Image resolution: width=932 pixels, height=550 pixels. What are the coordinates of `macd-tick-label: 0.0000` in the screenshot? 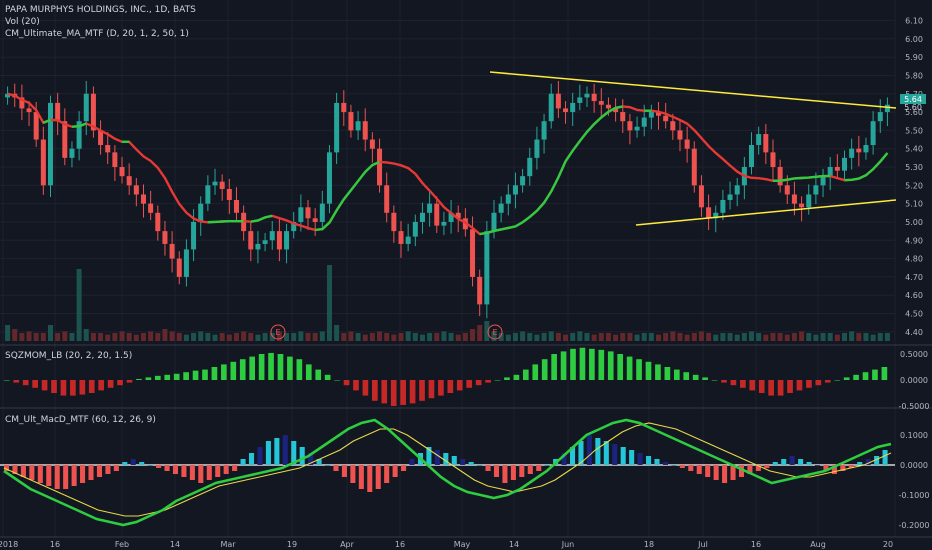 It's located at (914, 465).